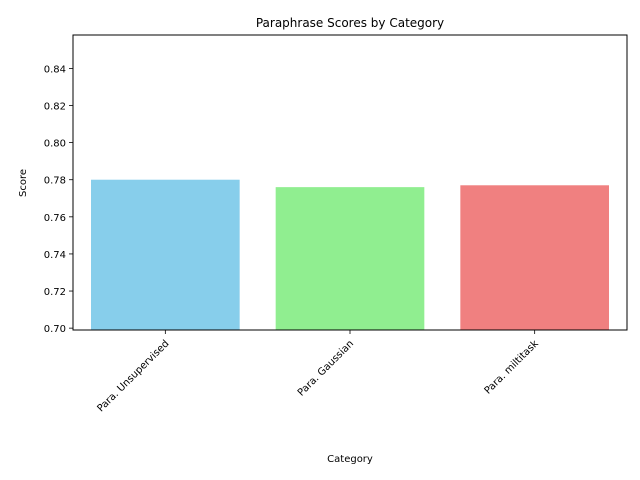 The height and width of the screenshot is (480, 640). I want to click on y-tick-label: 0.78, so click(55, 181).